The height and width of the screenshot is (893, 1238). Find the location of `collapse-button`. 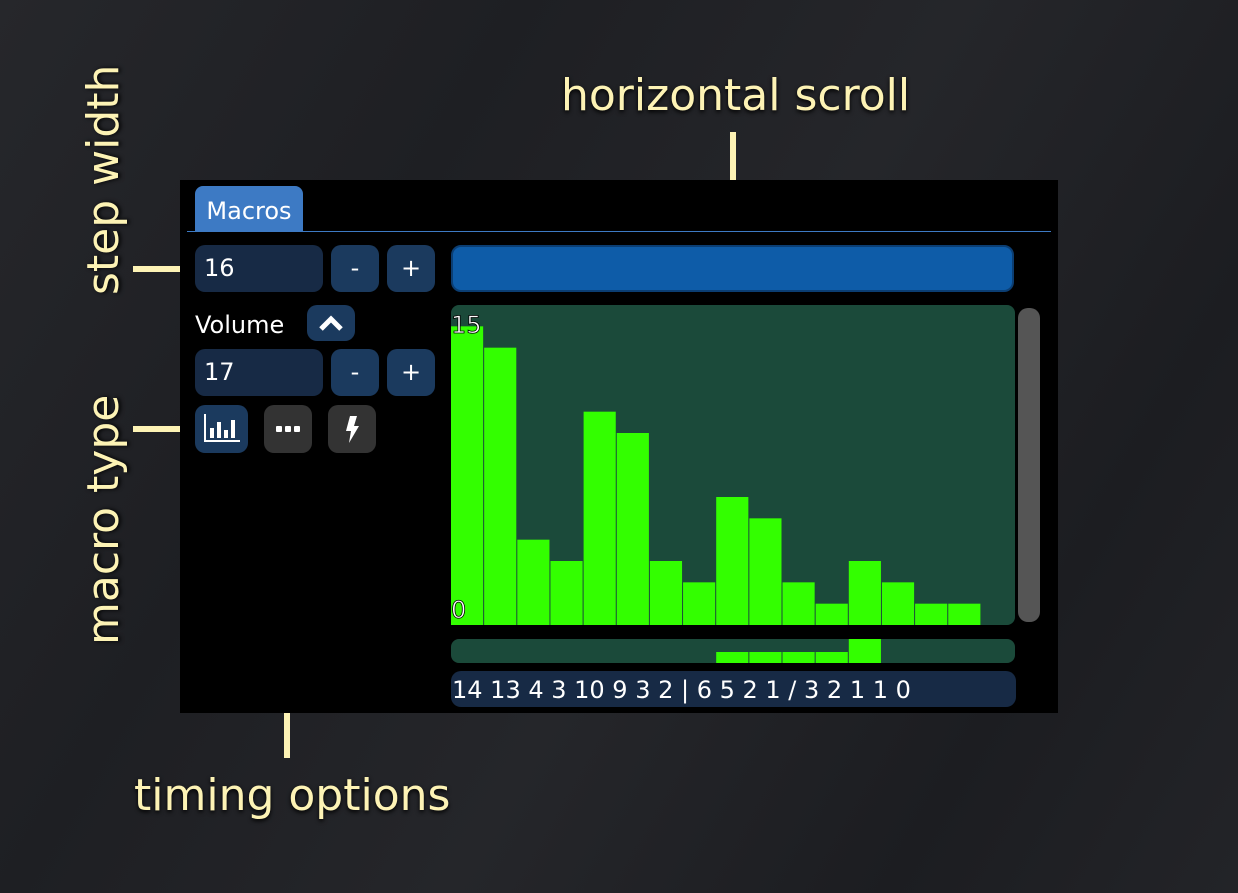

collapse-button is located at coordinates (331, 323).